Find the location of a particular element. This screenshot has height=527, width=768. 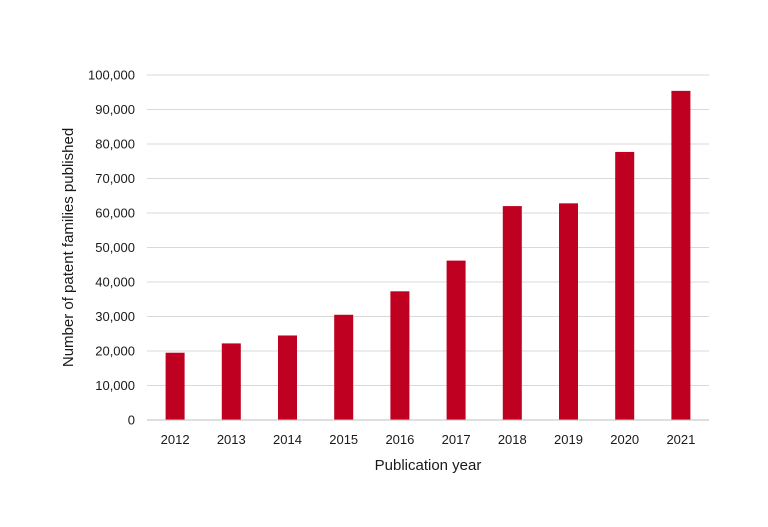

x-tick-label: 2012 is located at coordinates (175, 439).